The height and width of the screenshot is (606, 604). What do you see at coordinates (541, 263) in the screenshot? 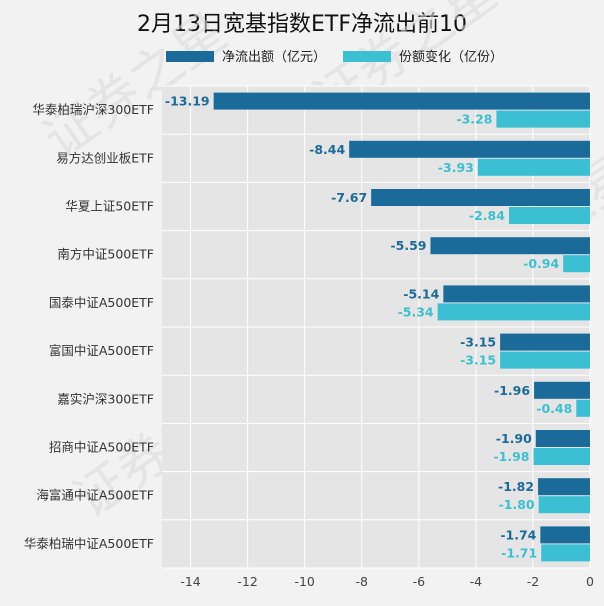
I see `data-label: -0.94` at bounding box center [541, 263].